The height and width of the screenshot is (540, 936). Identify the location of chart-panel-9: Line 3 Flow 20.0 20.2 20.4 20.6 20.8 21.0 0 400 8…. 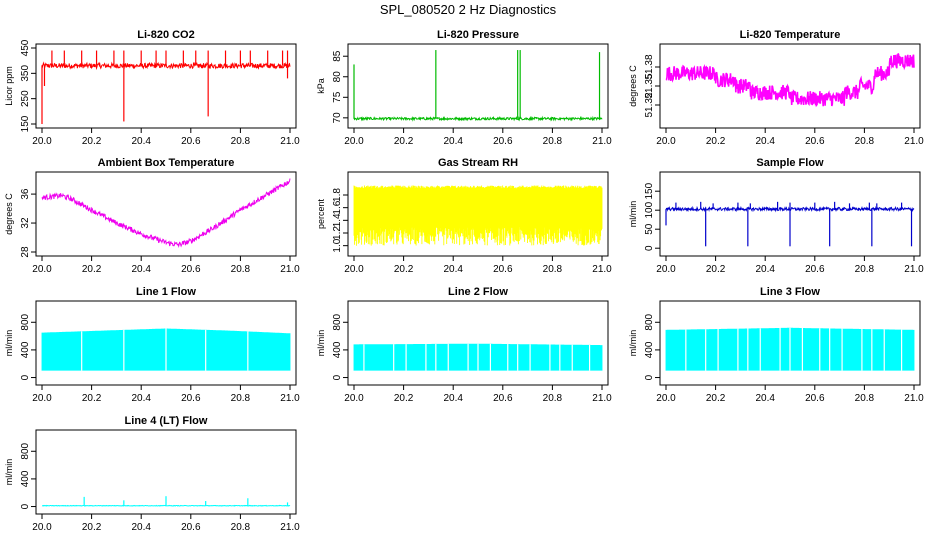
(776, 345).